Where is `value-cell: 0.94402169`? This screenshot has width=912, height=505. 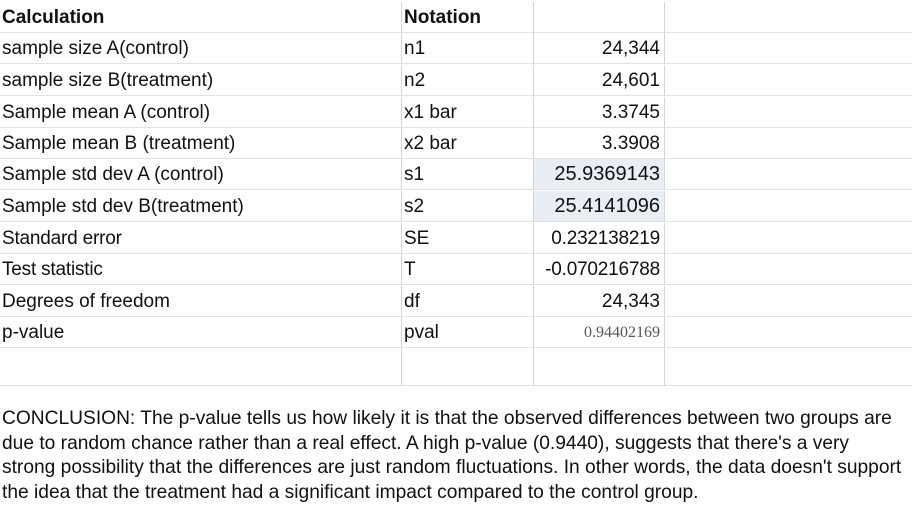 value-cell: 0.94402169 is located at coordinates (599, 332).